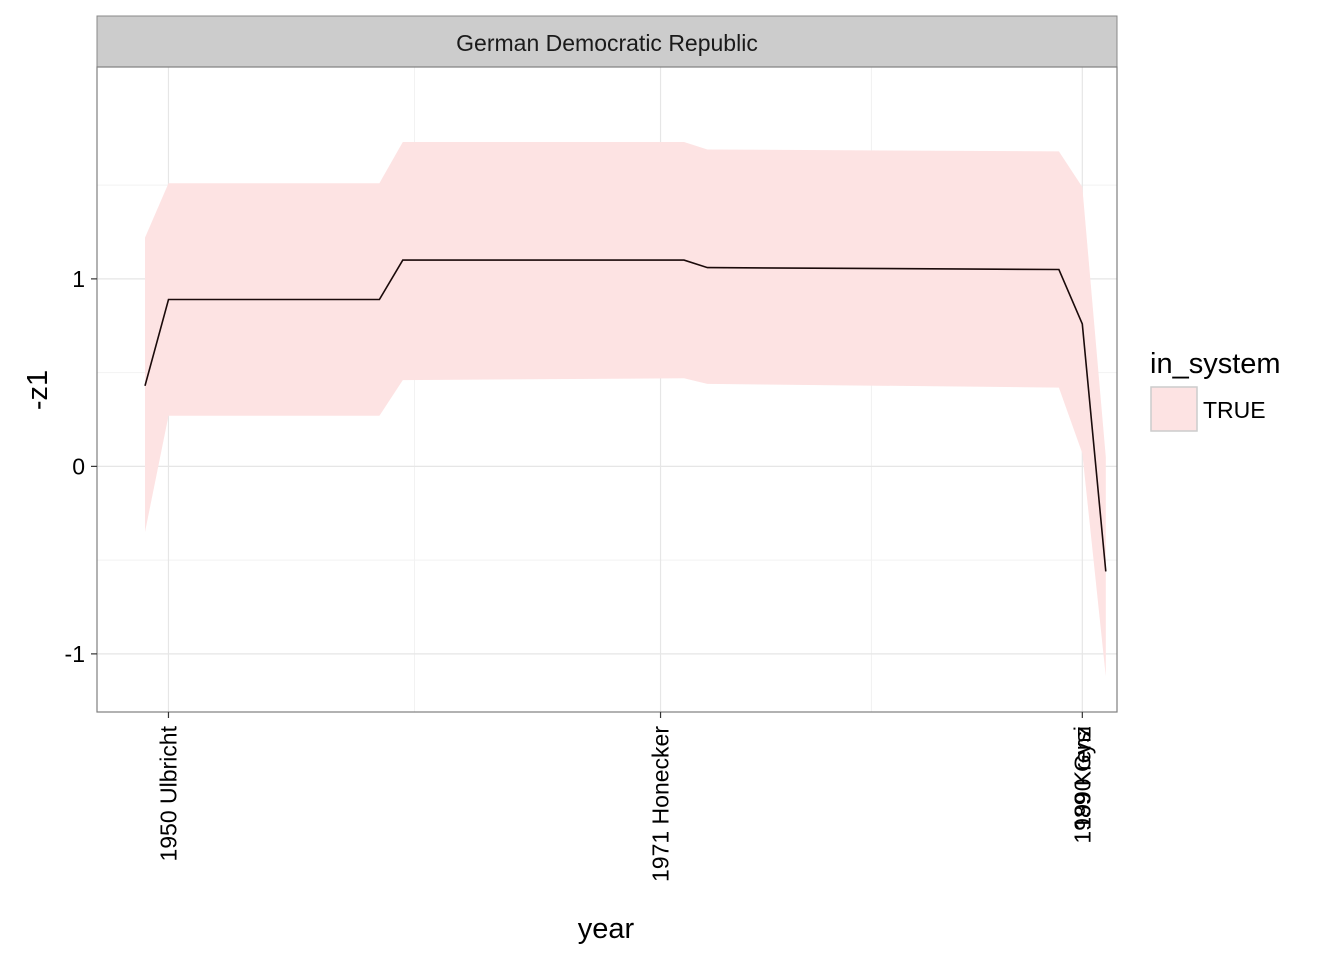 The height and width of the screenshot is (960, 1344). What do you see at coordinates (1174, 409) in the screenshot?
I see `legend-key-true` at bounding box center [1174, 409].